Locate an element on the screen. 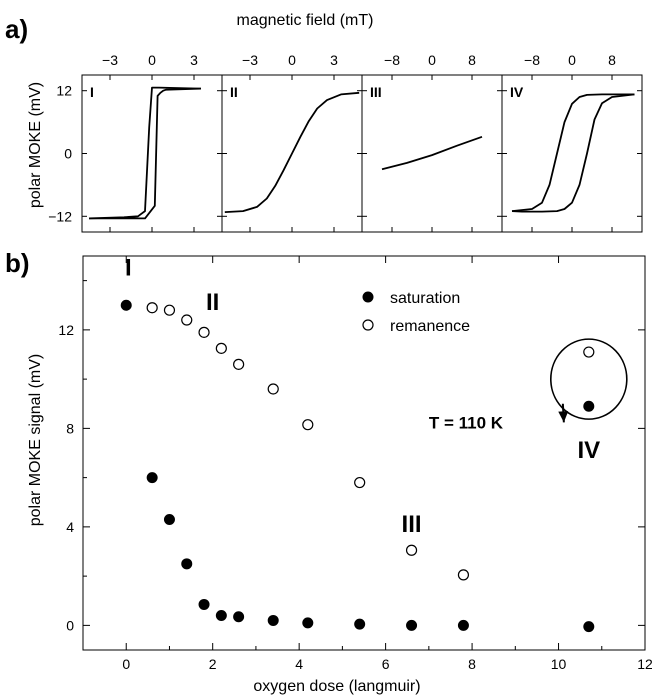 The image size is (652, 698). panel-b-xlabel: oxygen dose (langmuir) is located at coordinates (336, 686).